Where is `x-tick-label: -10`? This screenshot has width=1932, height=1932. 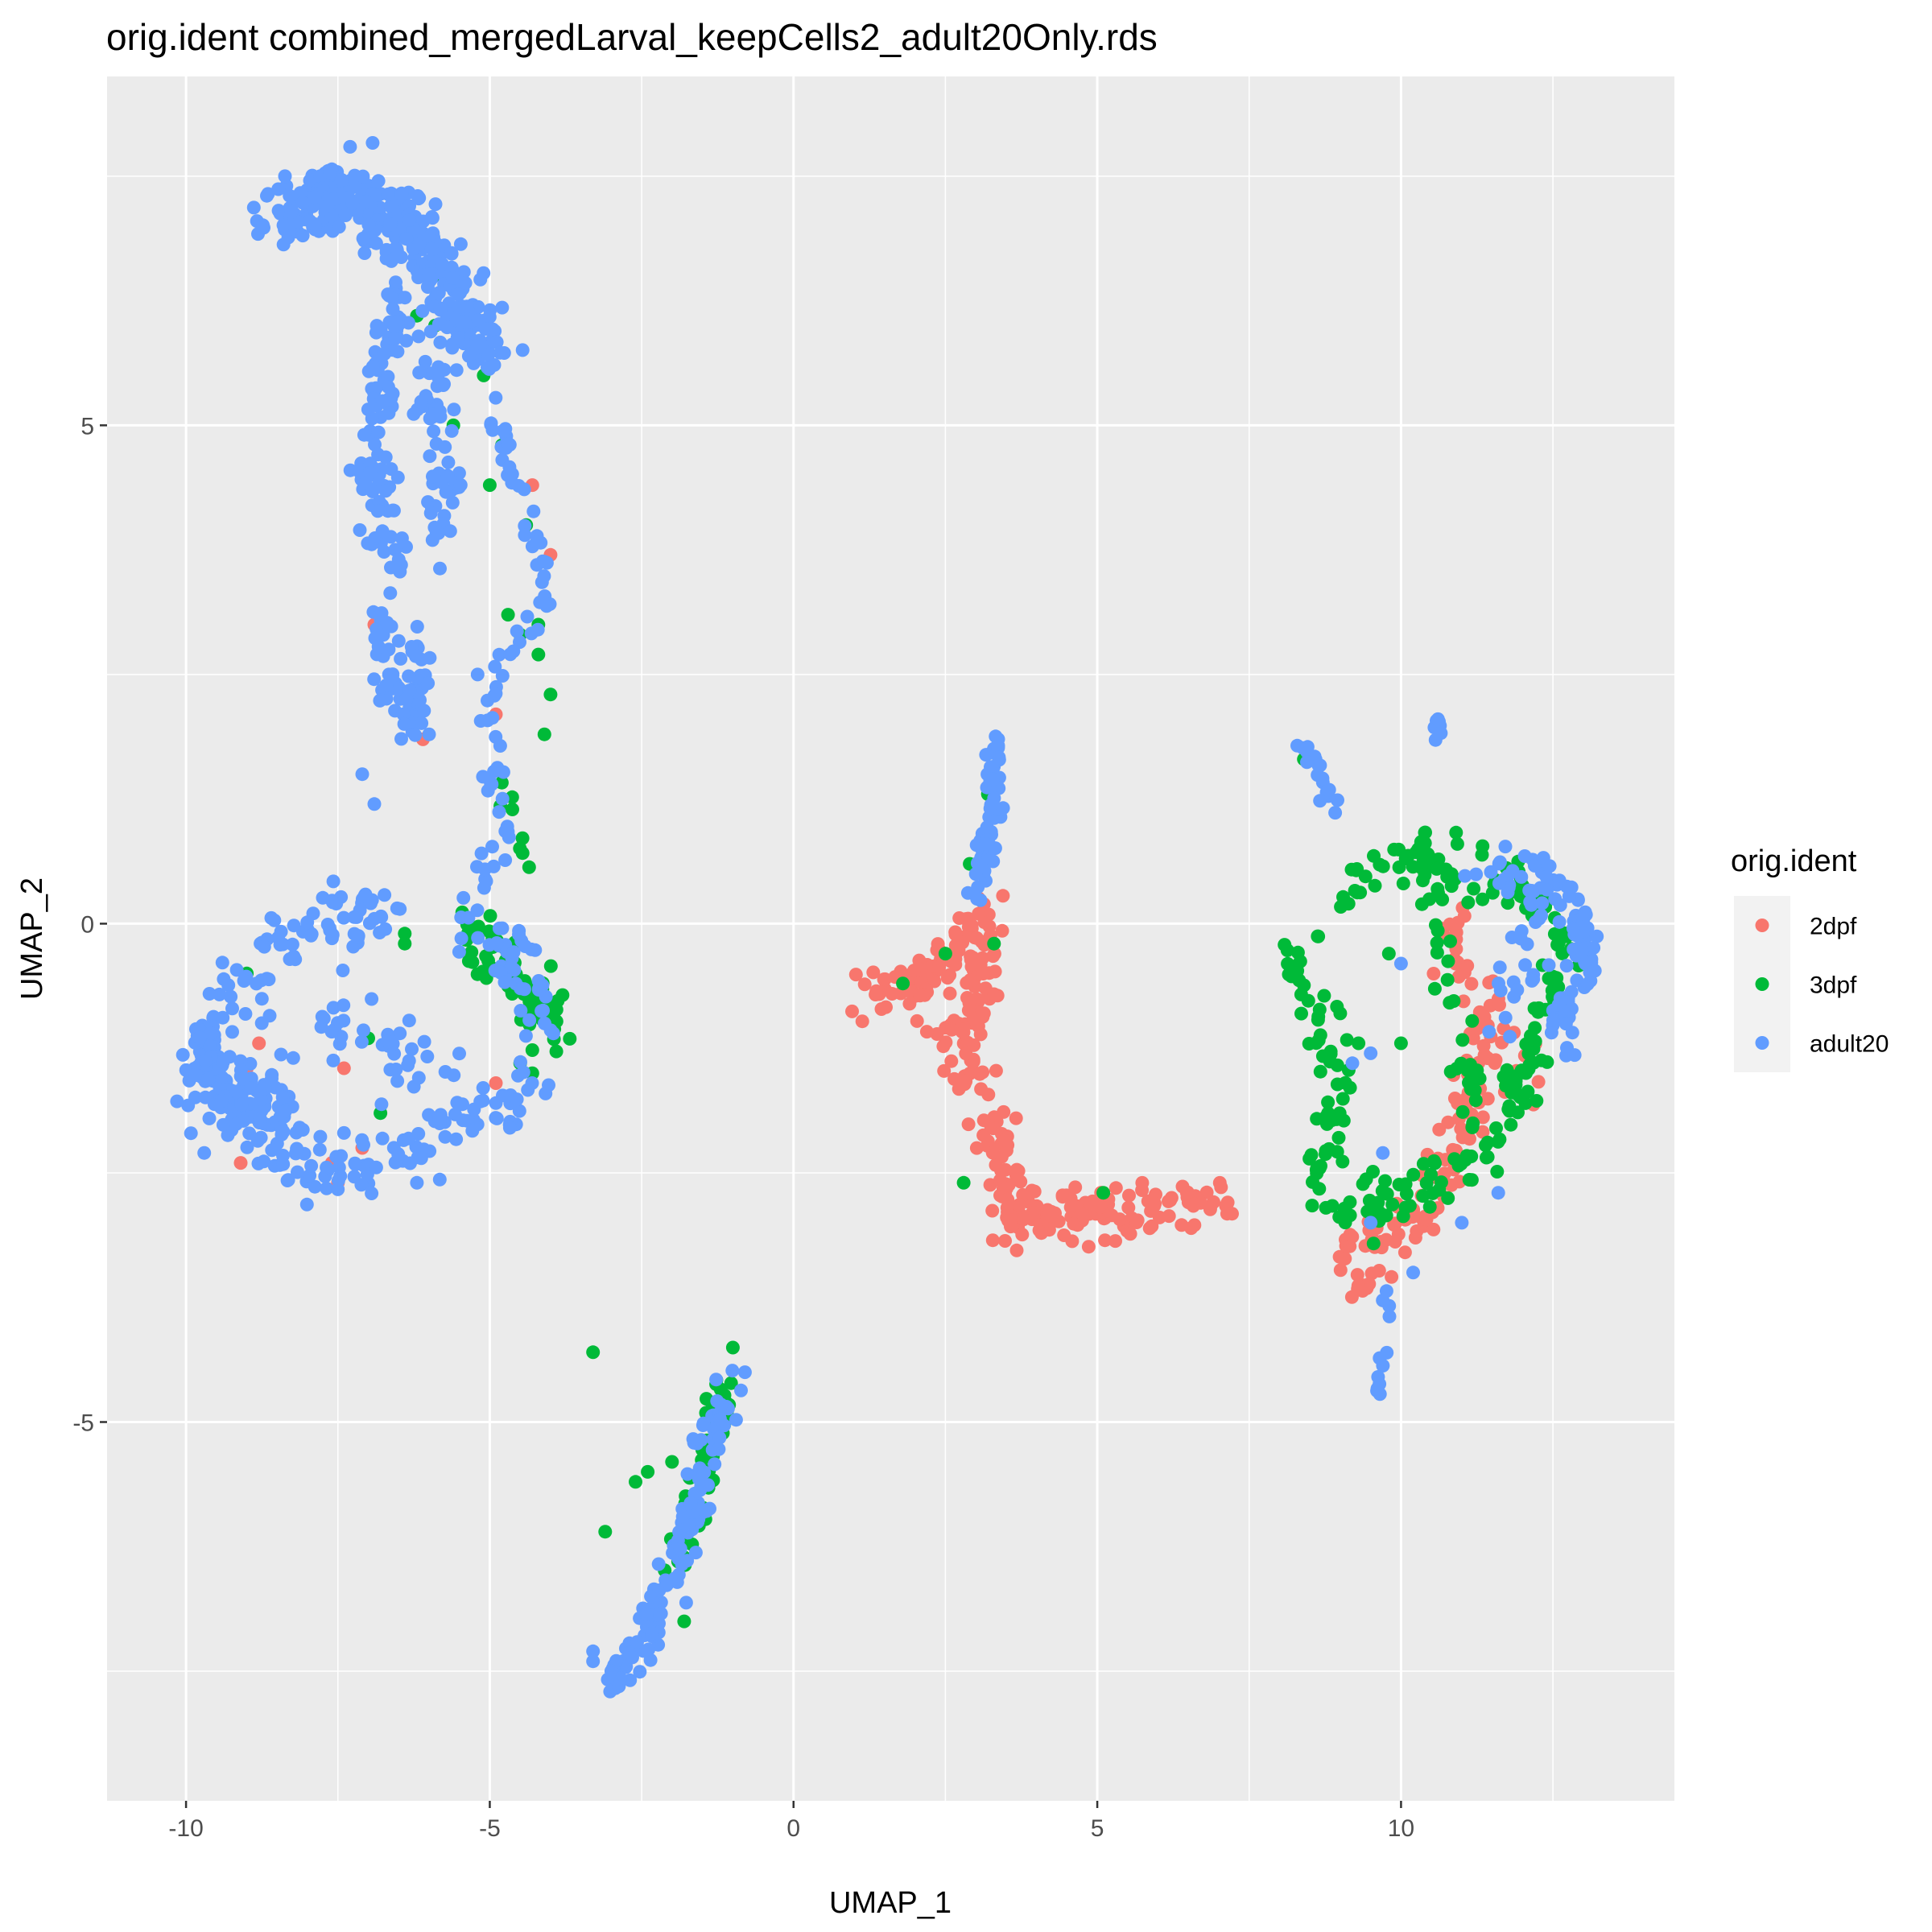 x-tick-label: -10 is located at coordinates (185, 1828).